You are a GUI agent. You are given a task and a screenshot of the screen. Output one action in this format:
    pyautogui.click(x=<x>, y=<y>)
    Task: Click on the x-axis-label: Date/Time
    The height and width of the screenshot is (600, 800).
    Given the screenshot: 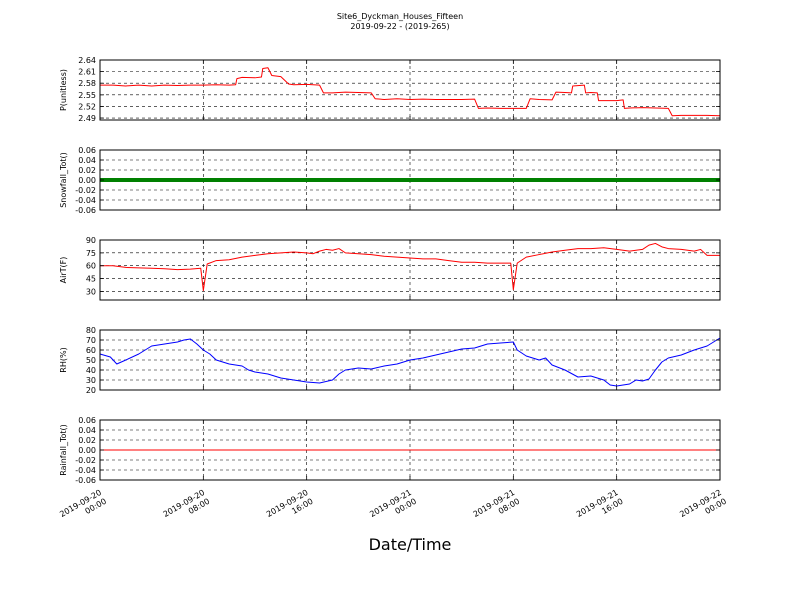 What is the action you would take?
    pyautogui.click(x=410, y=544)
    